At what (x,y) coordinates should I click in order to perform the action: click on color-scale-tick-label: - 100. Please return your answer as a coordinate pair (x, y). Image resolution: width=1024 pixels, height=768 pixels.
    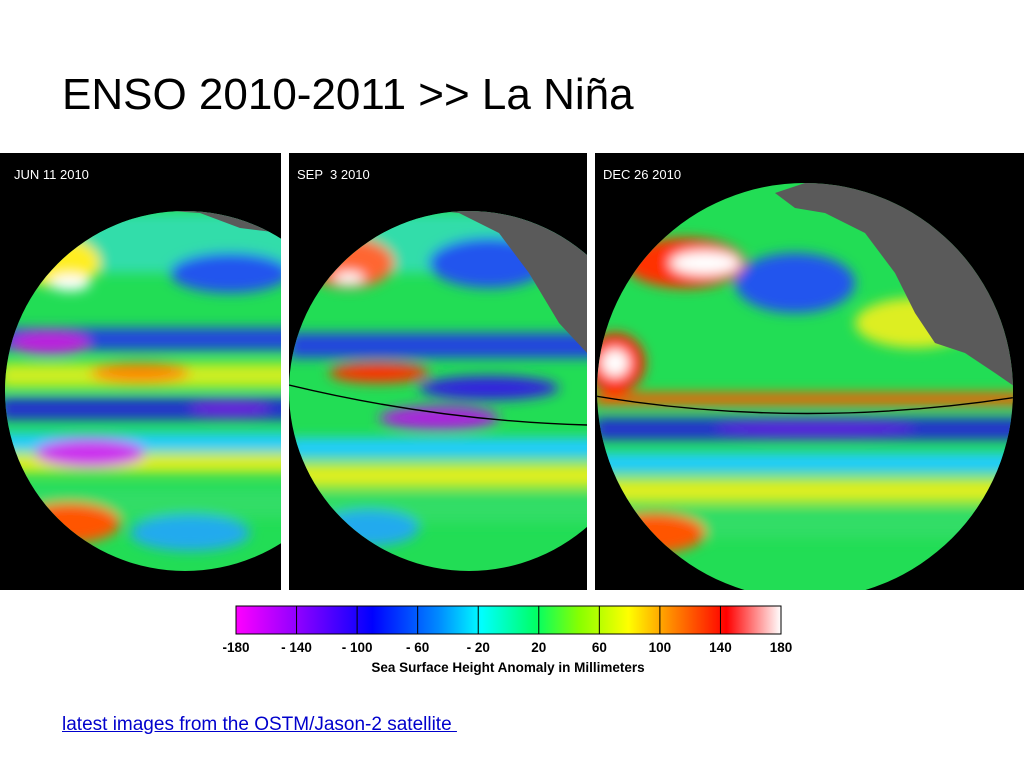
    Looking at the image, I should click on (357, 647).